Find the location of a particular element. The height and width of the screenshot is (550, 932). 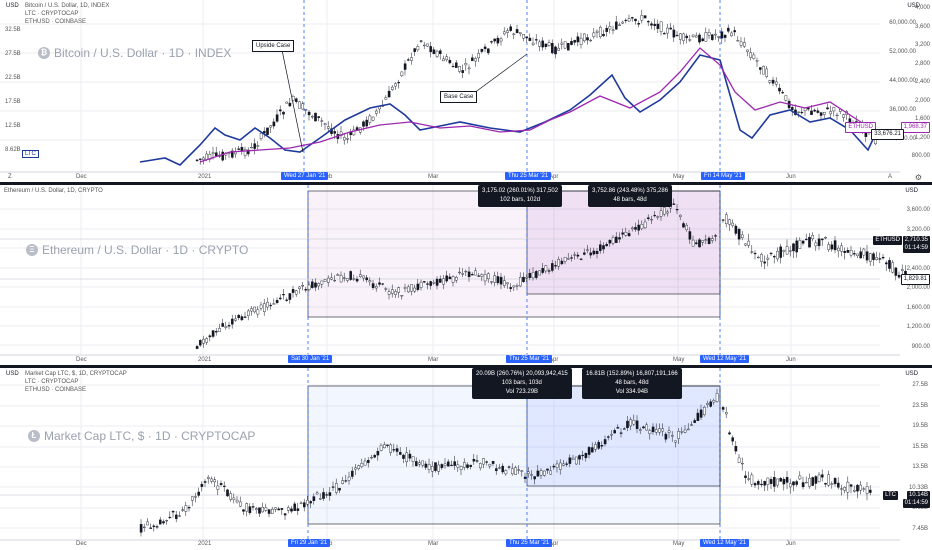

base-case-callout: Base Case is located at coordinates (459, 97).